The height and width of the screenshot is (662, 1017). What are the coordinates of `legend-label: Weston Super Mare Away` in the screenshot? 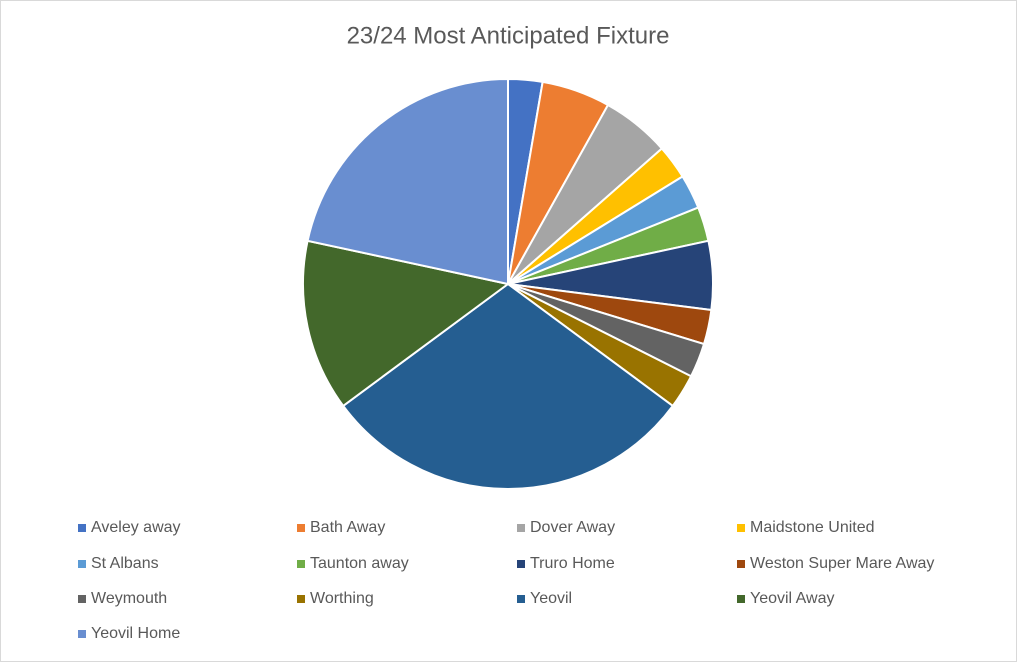 It's located at (842, 563).